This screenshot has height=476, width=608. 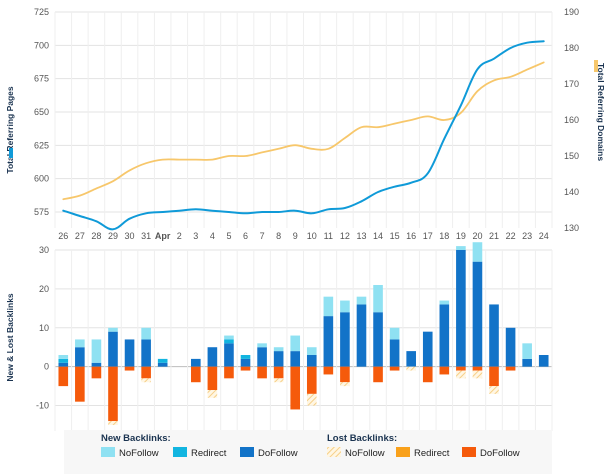 What do you see at coordinates (362, 438) in the screenshot?
I see `legend-lost-heading: Lost Backlinks:` at bounding box center [362, 438].